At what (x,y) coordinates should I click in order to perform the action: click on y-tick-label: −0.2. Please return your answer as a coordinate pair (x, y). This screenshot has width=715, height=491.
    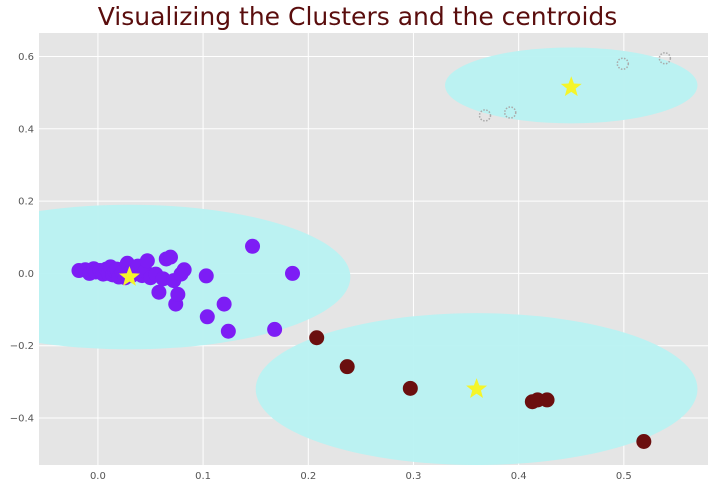
    Looking at the image, I should click on (22, 346).